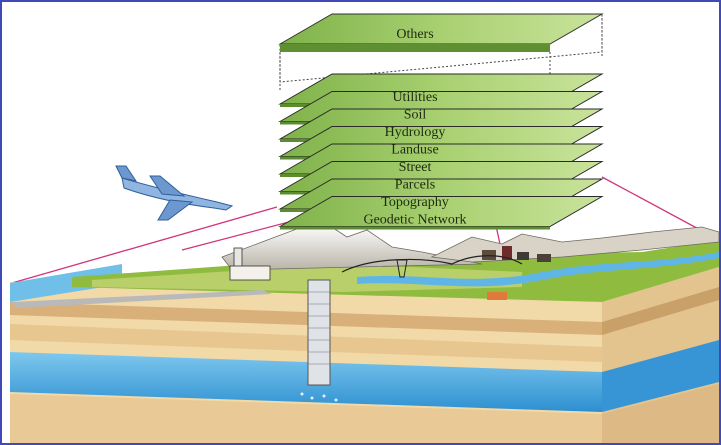 Image resolution: width=721 pixels, height=445 pixels. I want to click on layer-stack, so click(441, 52).